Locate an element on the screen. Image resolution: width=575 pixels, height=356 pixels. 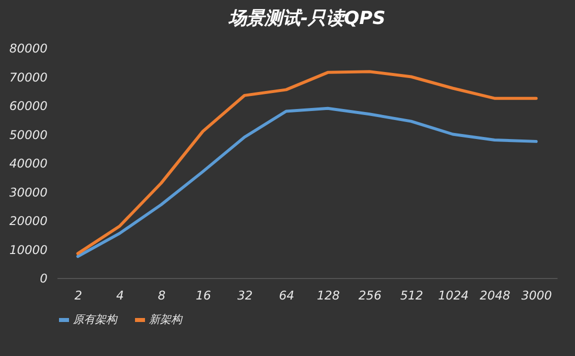
y-tick-label: 10000 is located at coordinates (28, 249).